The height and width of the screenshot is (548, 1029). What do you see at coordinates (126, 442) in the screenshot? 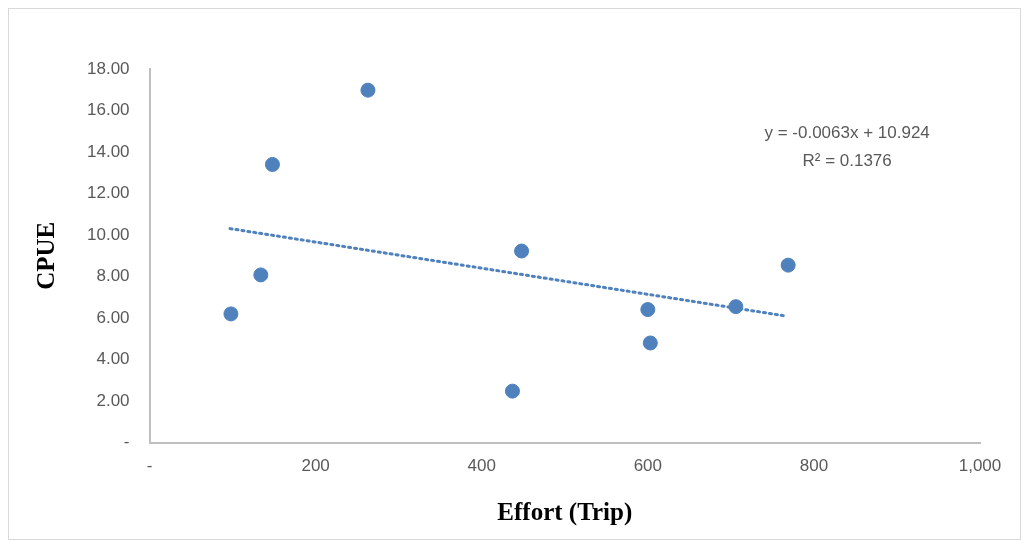
I see `y-tick-label: -` at bounding box center [126, 442].